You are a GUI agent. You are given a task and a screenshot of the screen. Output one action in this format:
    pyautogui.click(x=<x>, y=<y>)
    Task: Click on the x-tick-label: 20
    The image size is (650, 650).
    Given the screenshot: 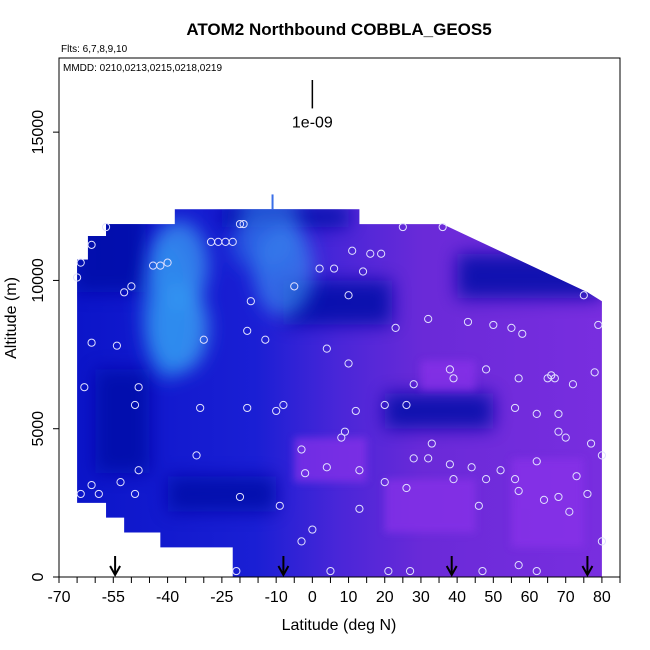 What is the action you would take?
    pyautogui.click(x=385, y=597)
    